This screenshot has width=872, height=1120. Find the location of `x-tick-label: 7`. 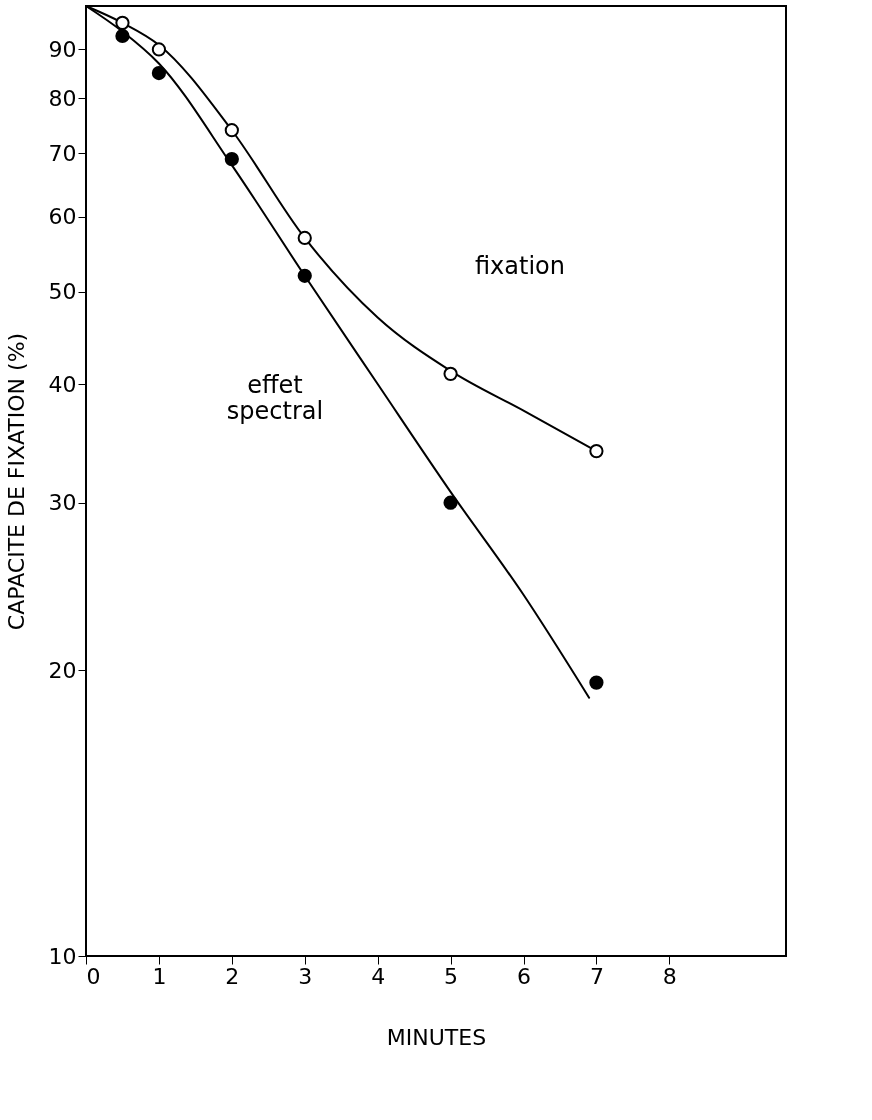

x-tick-label: 7 is located at coordinates (596, 976).